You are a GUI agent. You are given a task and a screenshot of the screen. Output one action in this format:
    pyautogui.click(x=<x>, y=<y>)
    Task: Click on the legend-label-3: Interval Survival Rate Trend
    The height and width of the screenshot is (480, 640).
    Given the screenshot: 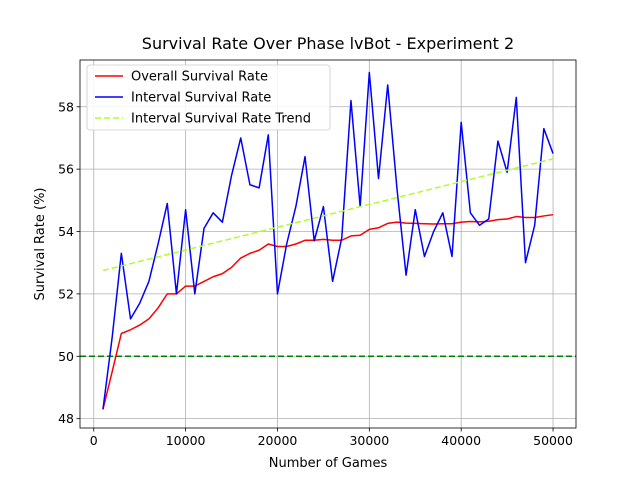 What is the action you would take?
    pyautogui.click(x=221, y=119)
    